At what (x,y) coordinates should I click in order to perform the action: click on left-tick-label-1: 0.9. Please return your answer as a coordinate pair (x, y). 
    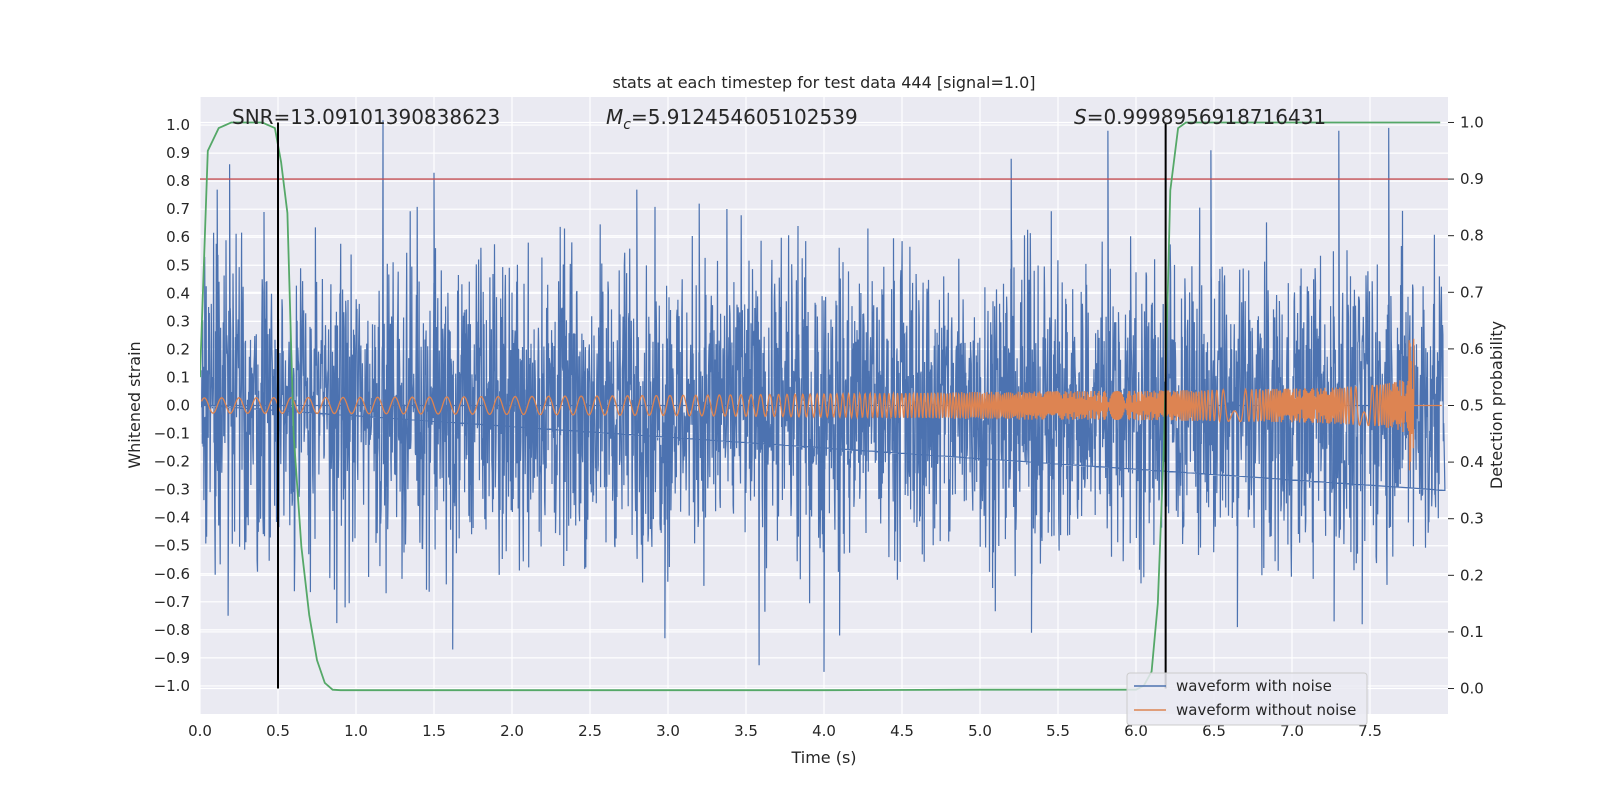
    Looking at the image, I should click on (178, 153).